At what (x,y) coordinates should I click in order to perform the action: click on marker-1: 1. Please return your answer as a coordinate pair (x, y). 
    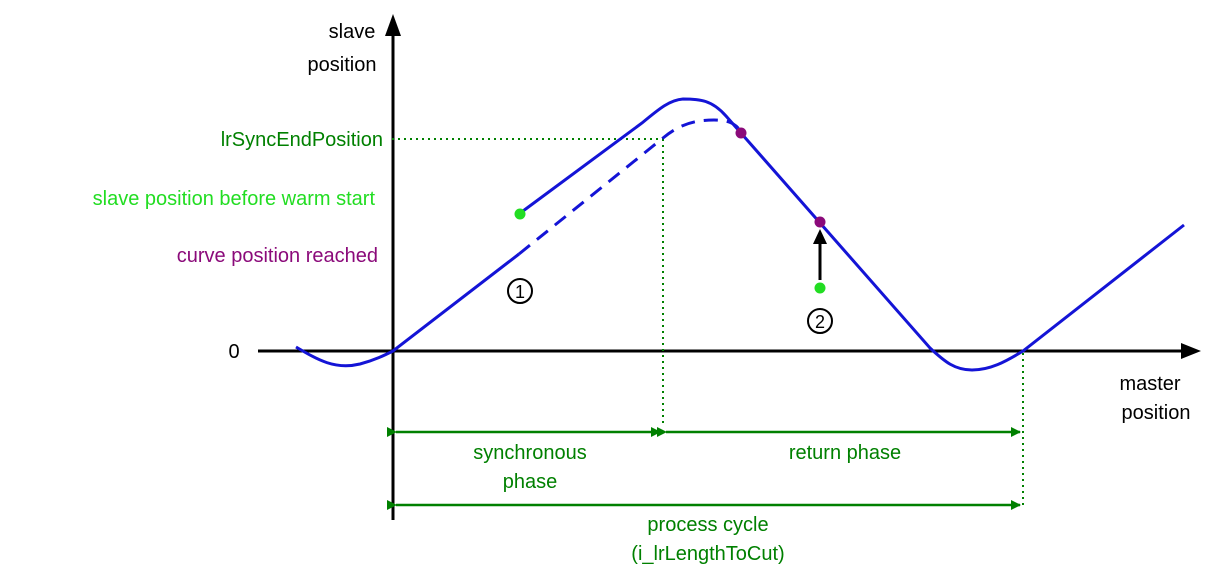
    Looking at the image, I should click on (520, 291).